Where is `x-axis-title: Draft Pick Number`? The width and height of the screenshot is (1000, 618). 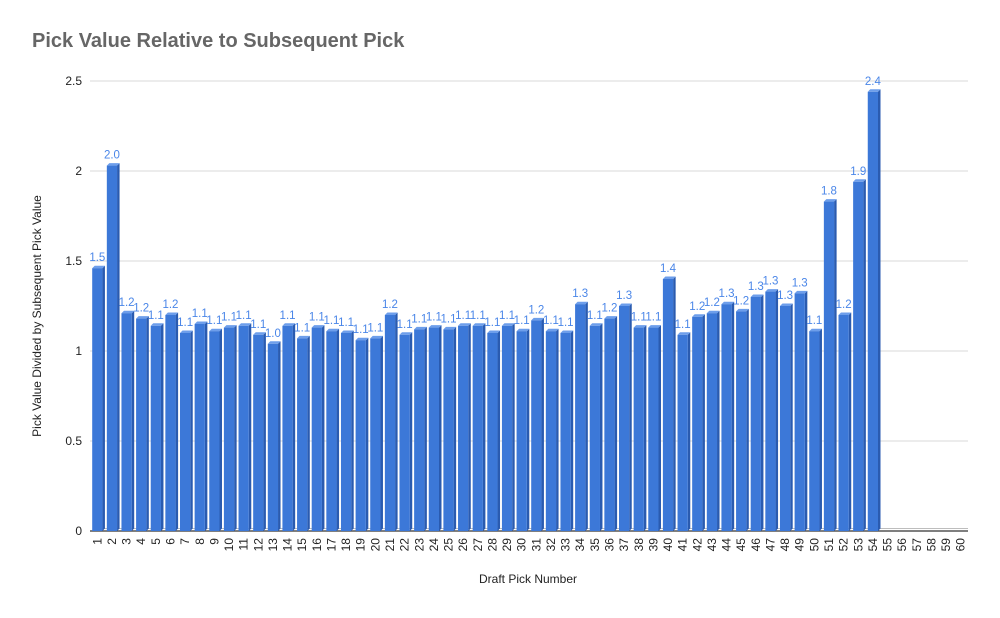 x-axis-title: Draft Pick Number is located at coordinates (528, 579).